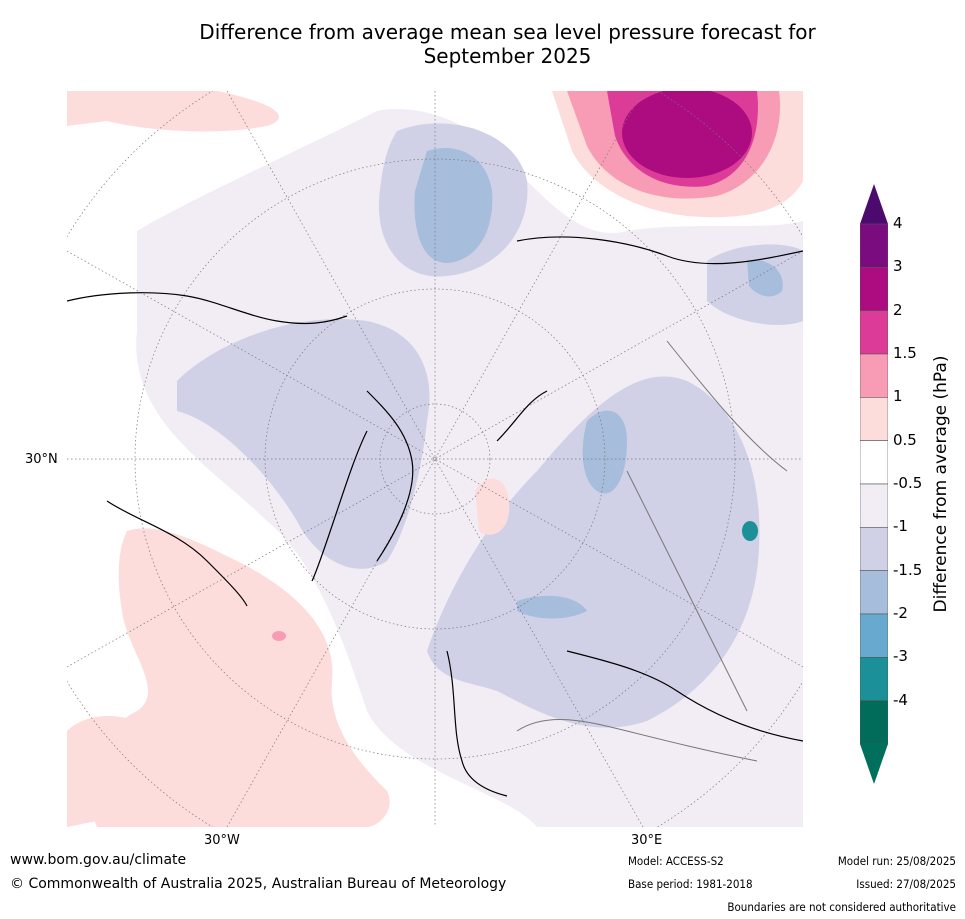 The image size is (965, 919). I want to click on colorbar-tick-label: 3, so click(898, 266).